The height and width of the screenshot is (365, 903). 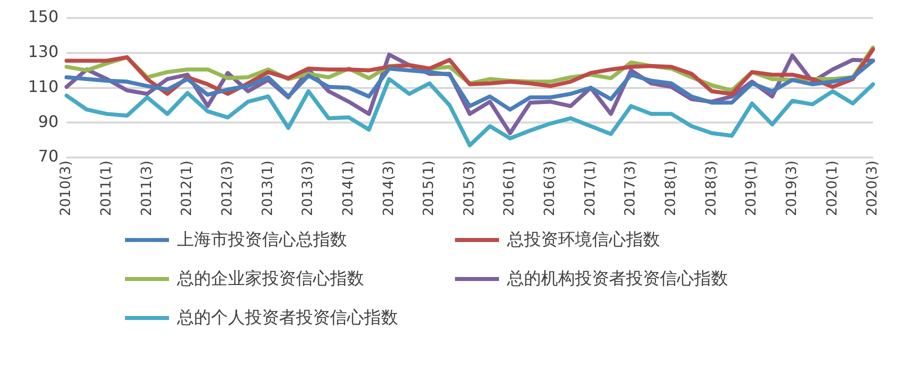 I want to click on legend-label: 总的机构投资者投资信心指数, so click(x=617, y=279).